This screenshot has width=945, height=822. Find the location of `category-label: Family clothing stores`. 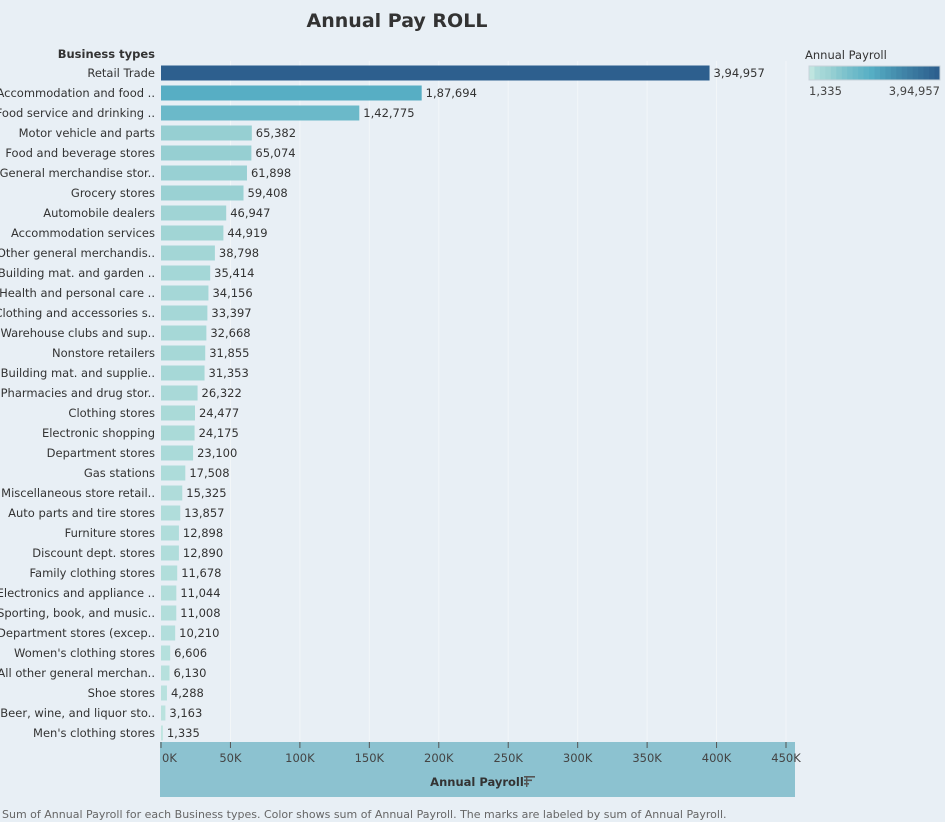

category-label: Family clothing stores is located at coordinates (92, 573).